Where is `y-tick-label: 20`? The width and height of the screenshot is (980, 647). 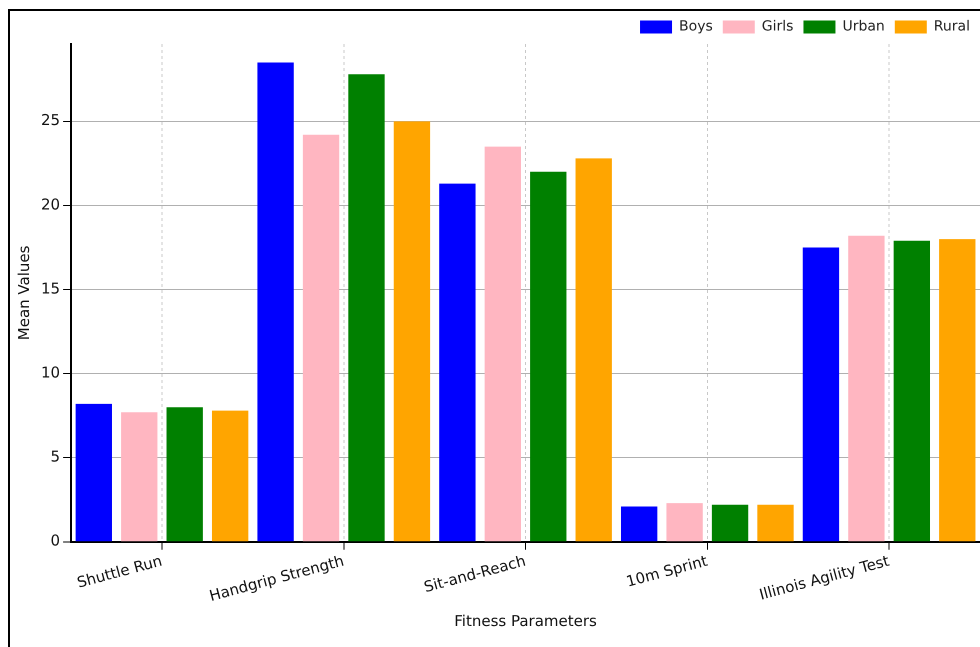
y-tick-label: 20 is located at coordinates (50, 204).